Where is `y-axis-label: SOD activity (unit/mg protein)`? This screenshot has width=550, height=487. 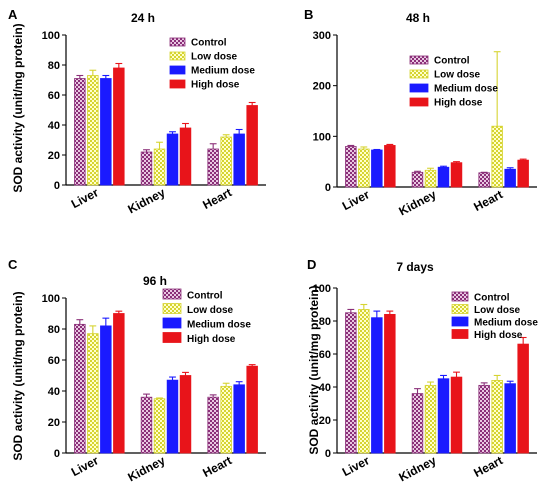
y-axis-label: SOD activity (unit/mg protein) is located at coordinates (18, 375).